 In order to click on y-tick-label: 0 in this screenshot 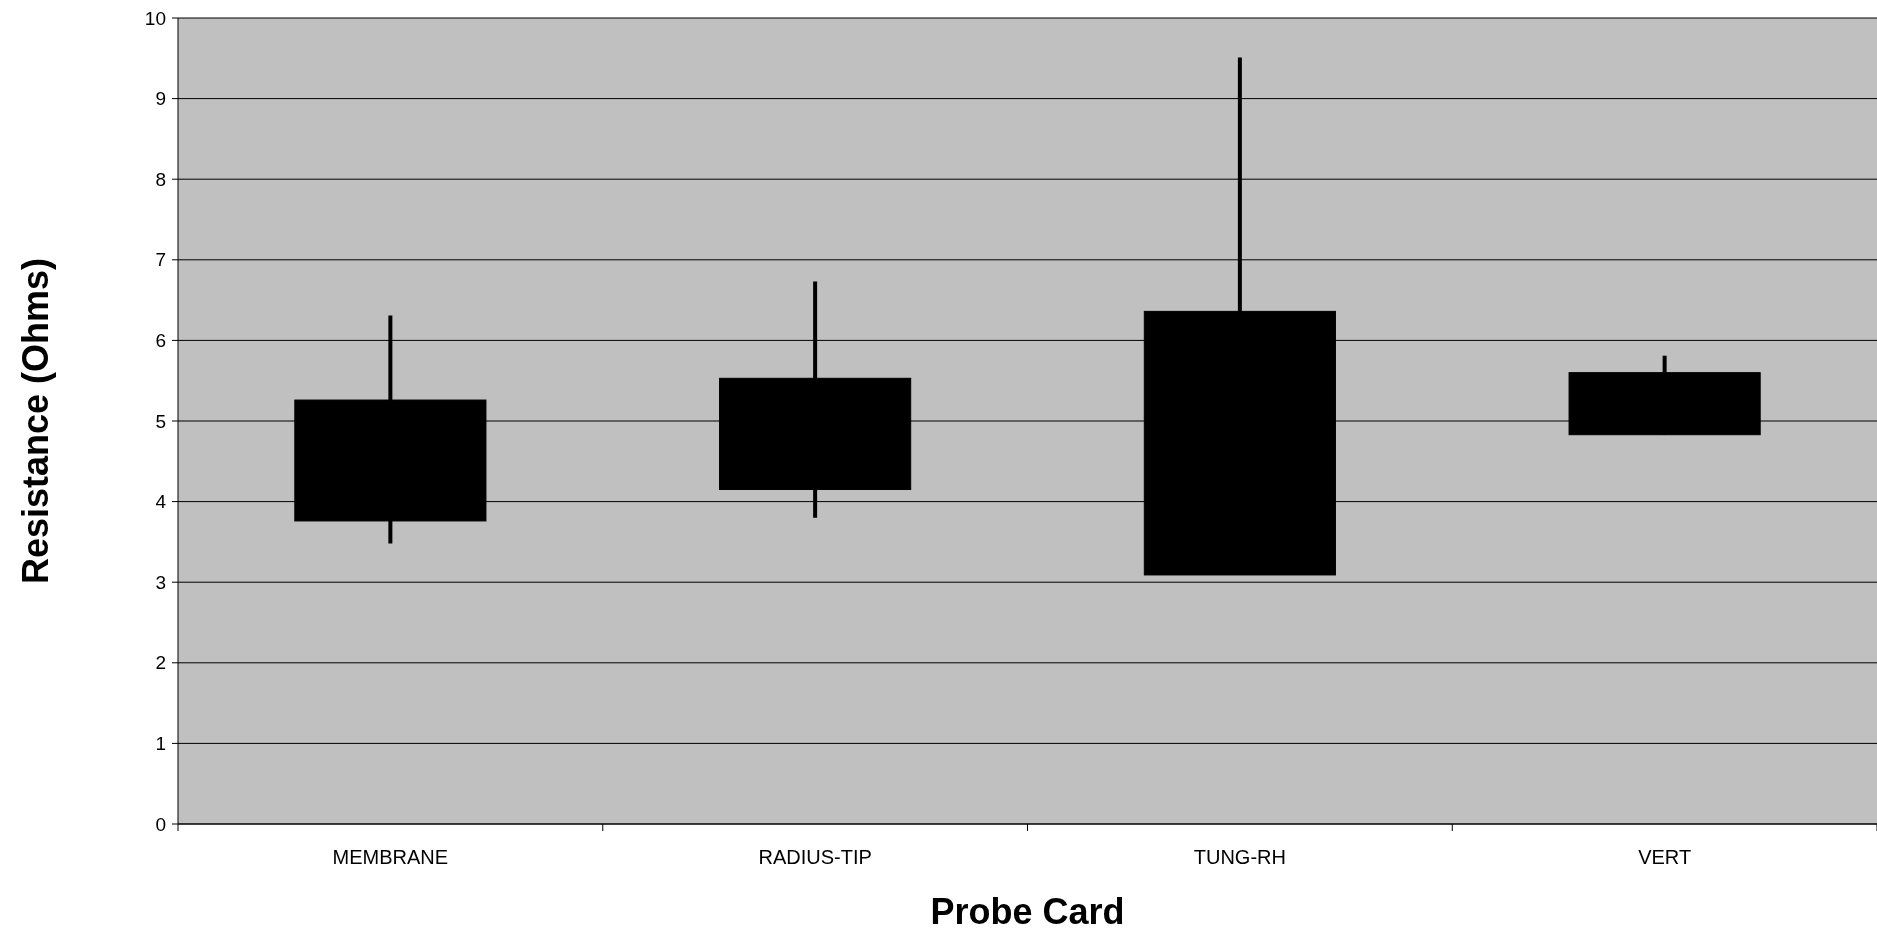, I will do `click(160, 824)`.